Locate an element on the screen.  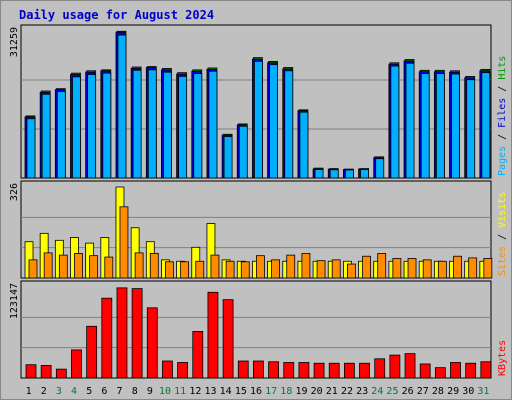
x-tick-label: 8 is located at coordinates (135, 391).